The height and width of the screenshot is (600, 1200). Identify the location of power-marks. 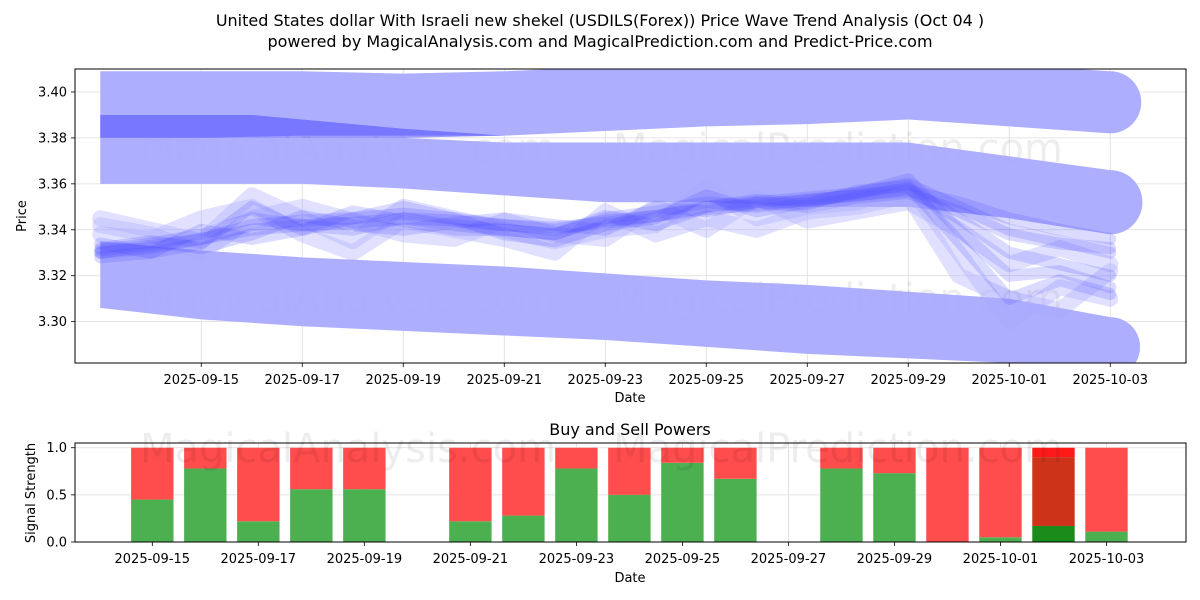
(629, 494).